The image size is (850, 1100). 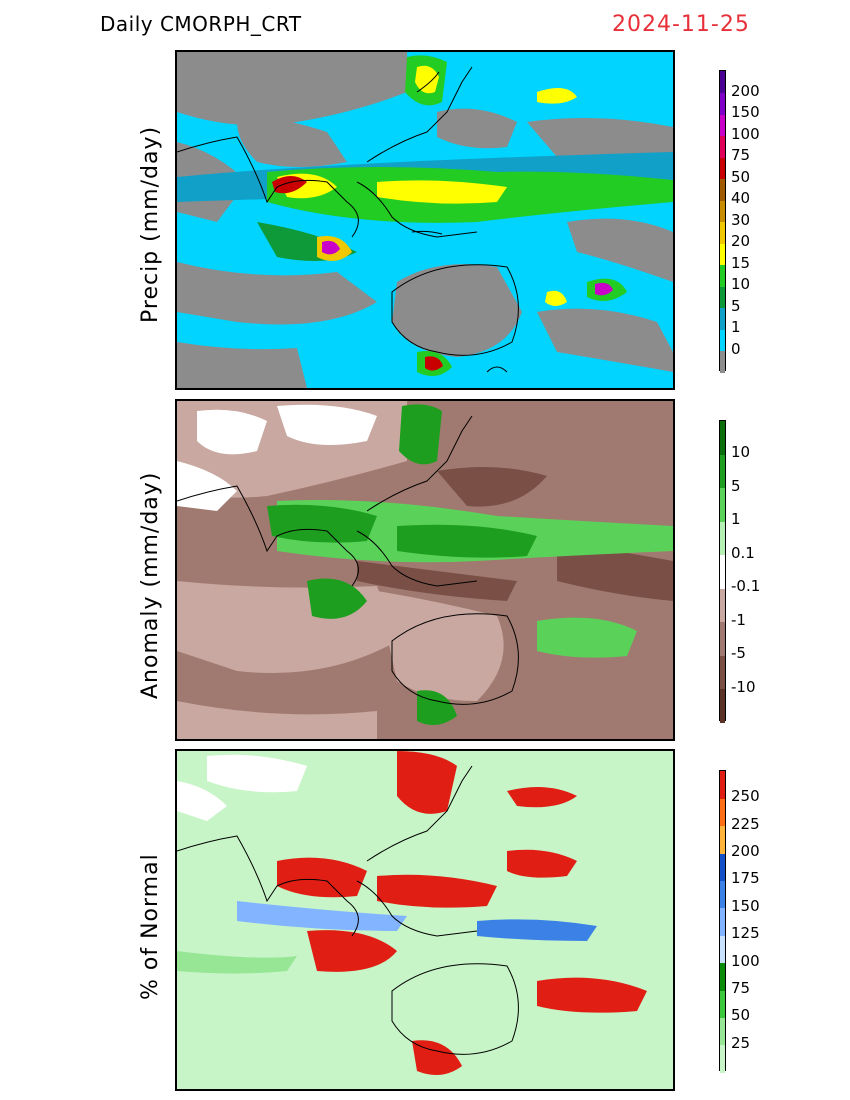 What do you see at coordinates (746, 586) in the screenshot?
I see `colorbar-tick-label: -0.1` at bounding box center [746, 586].